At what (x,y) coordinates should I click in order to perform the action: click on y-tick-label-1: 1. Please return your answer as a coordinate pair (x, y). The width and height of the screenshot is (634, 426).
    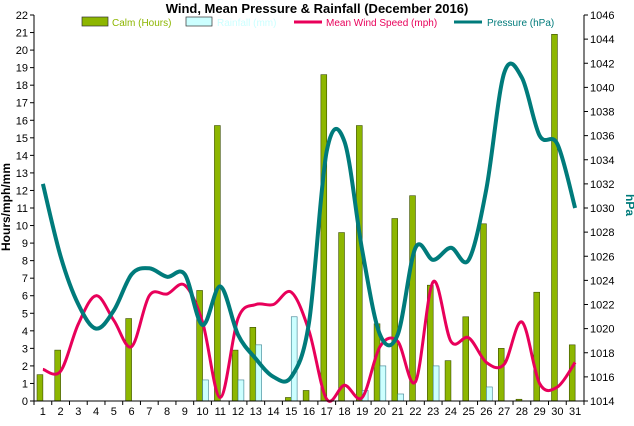
    Looking at the image, I should click on (25, 384).